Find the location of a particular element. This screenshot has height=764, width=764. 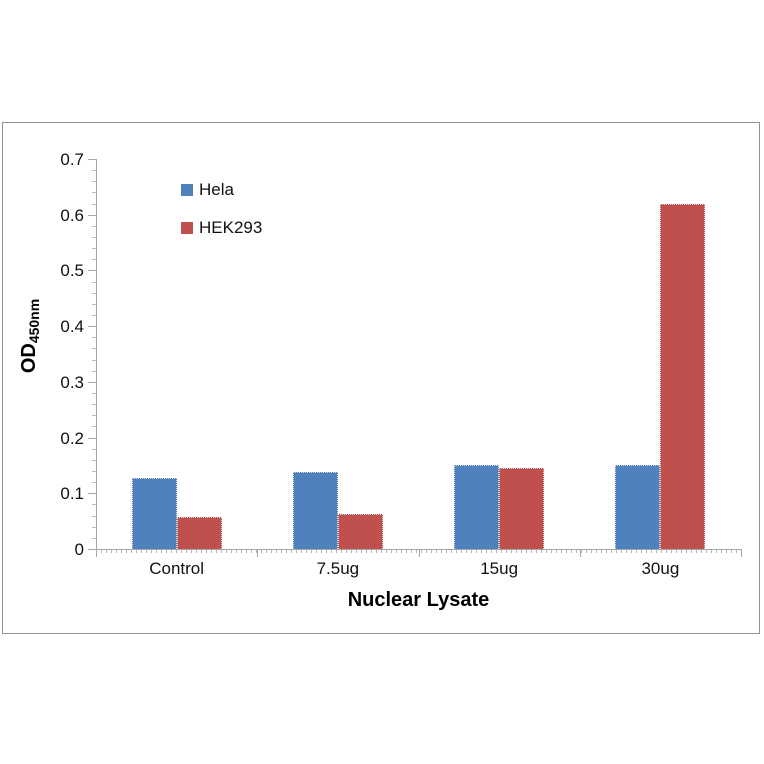

legend-item-hek293: HEK293 is located at coordinates (221, 227).